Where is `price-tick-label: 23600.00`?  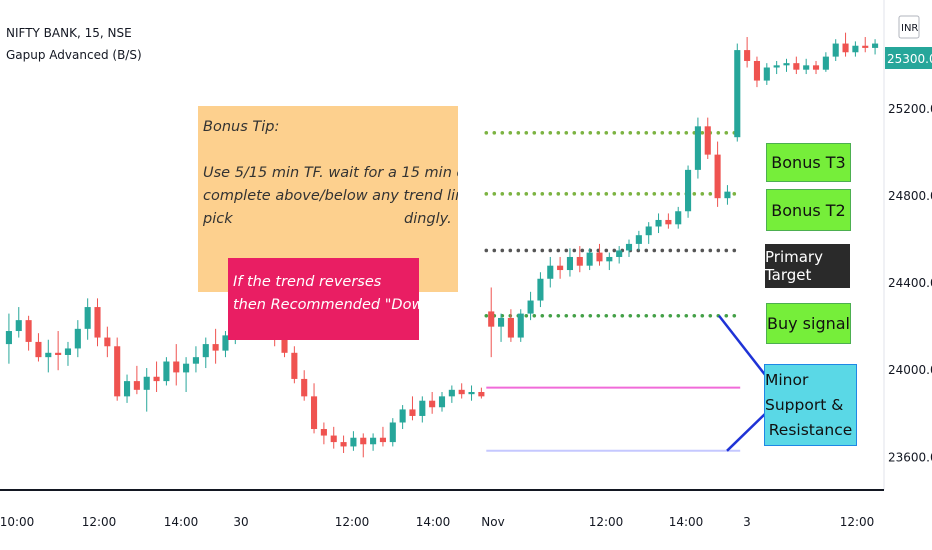 price-tick-label: 23600.00 is located at coordinates (910, 457).